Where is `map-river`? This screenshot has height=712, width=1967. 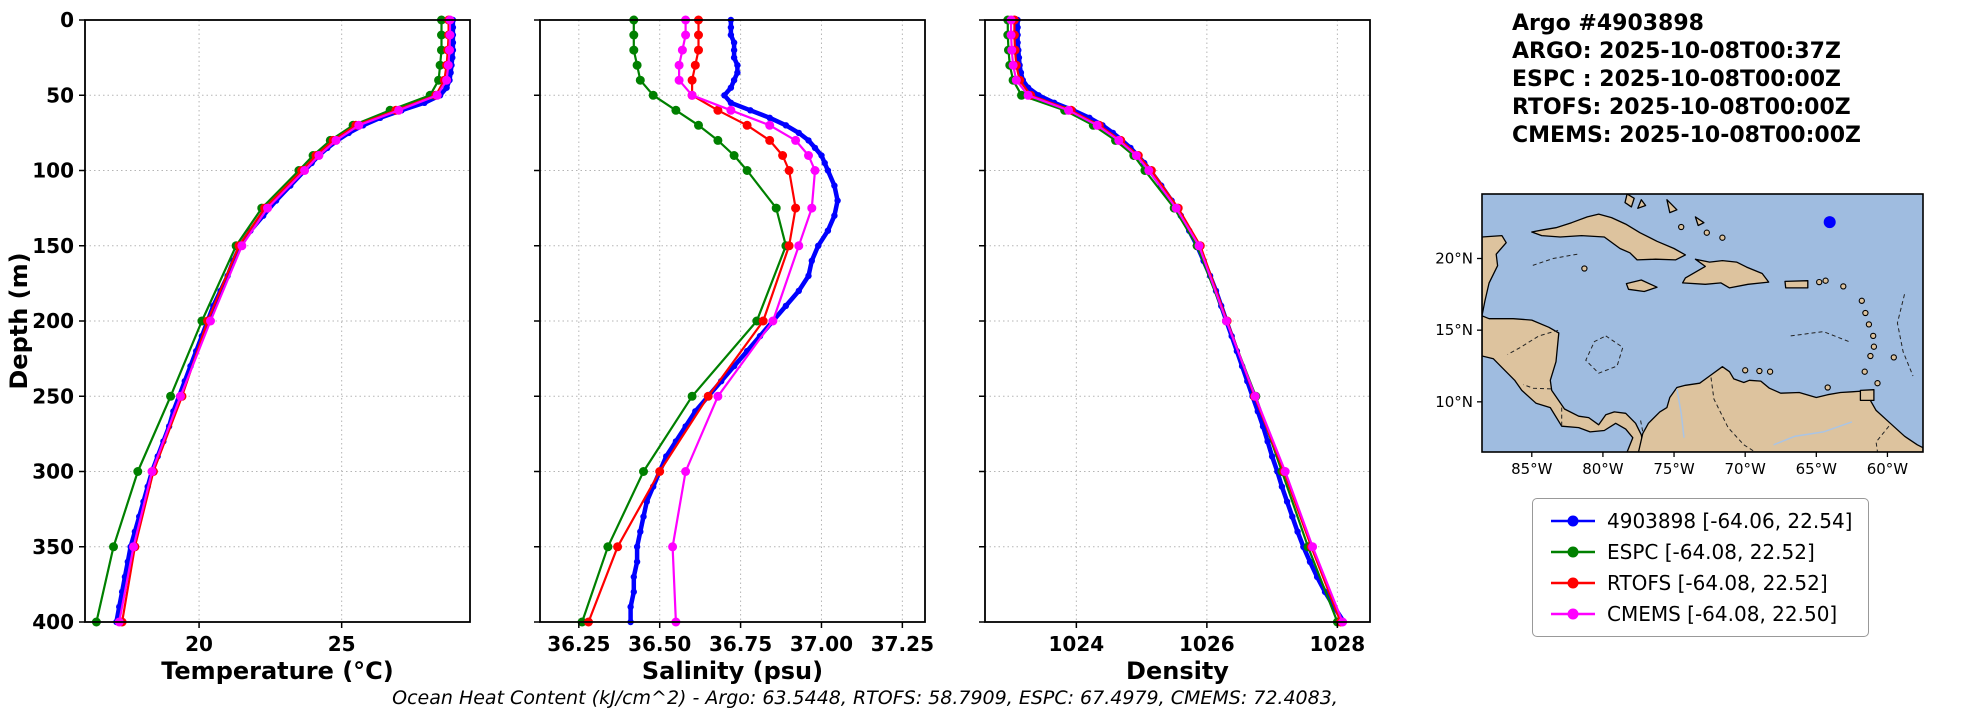
map-river is located at coordinates (1813, 433).